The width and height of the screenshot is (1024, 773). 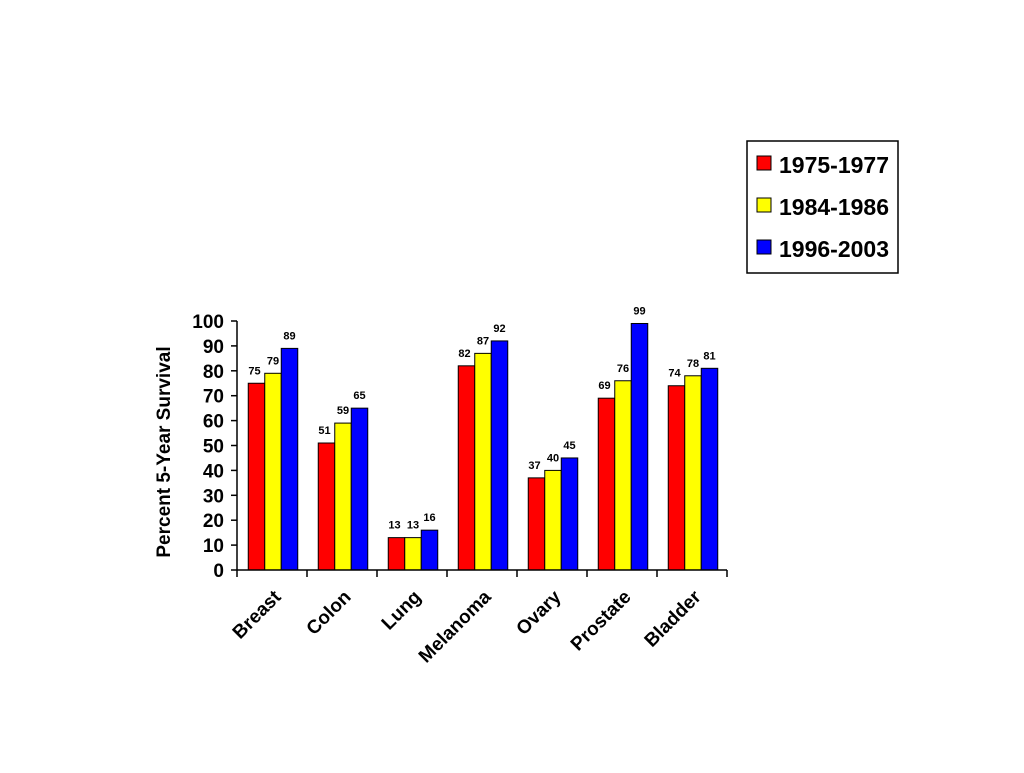 I want to click on legend-box, so click(x=822, y=207).